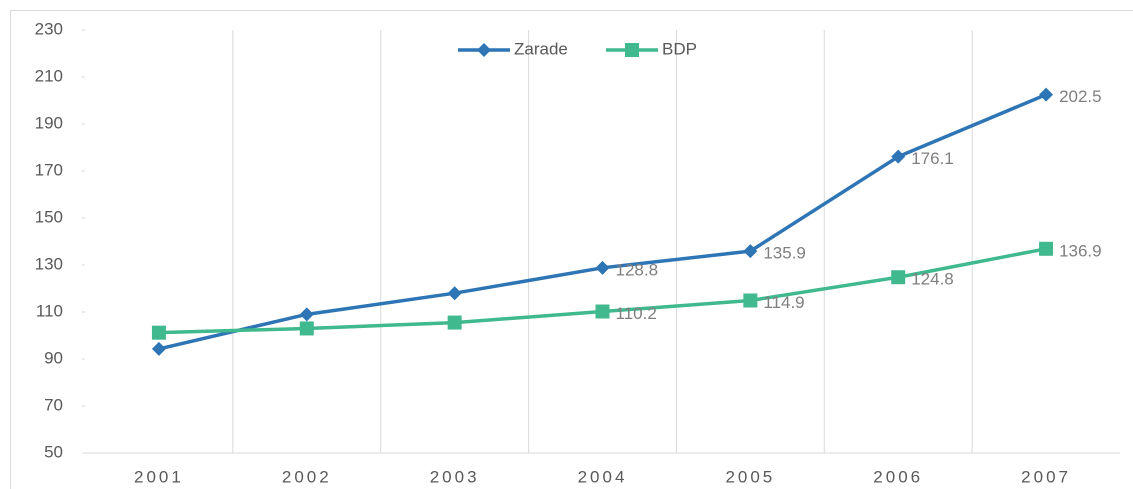  What do you see at coordinates (898, 476) in the screenshot?
I see `x-tick-label: 2006` at bounding box center [898, 476].